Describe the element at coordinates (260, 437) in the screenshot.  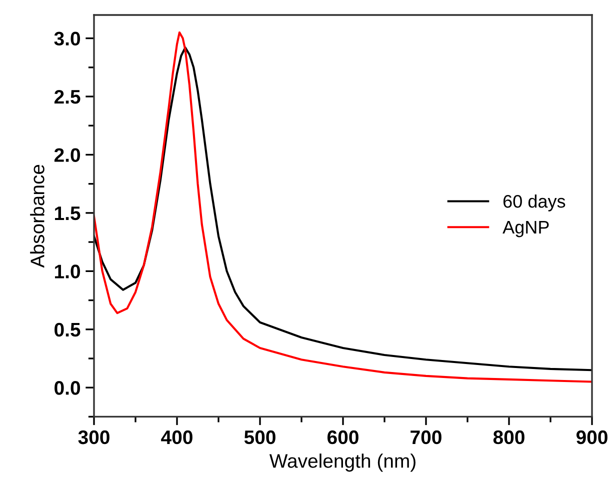
I see `x-tick-label: 500` at that location.